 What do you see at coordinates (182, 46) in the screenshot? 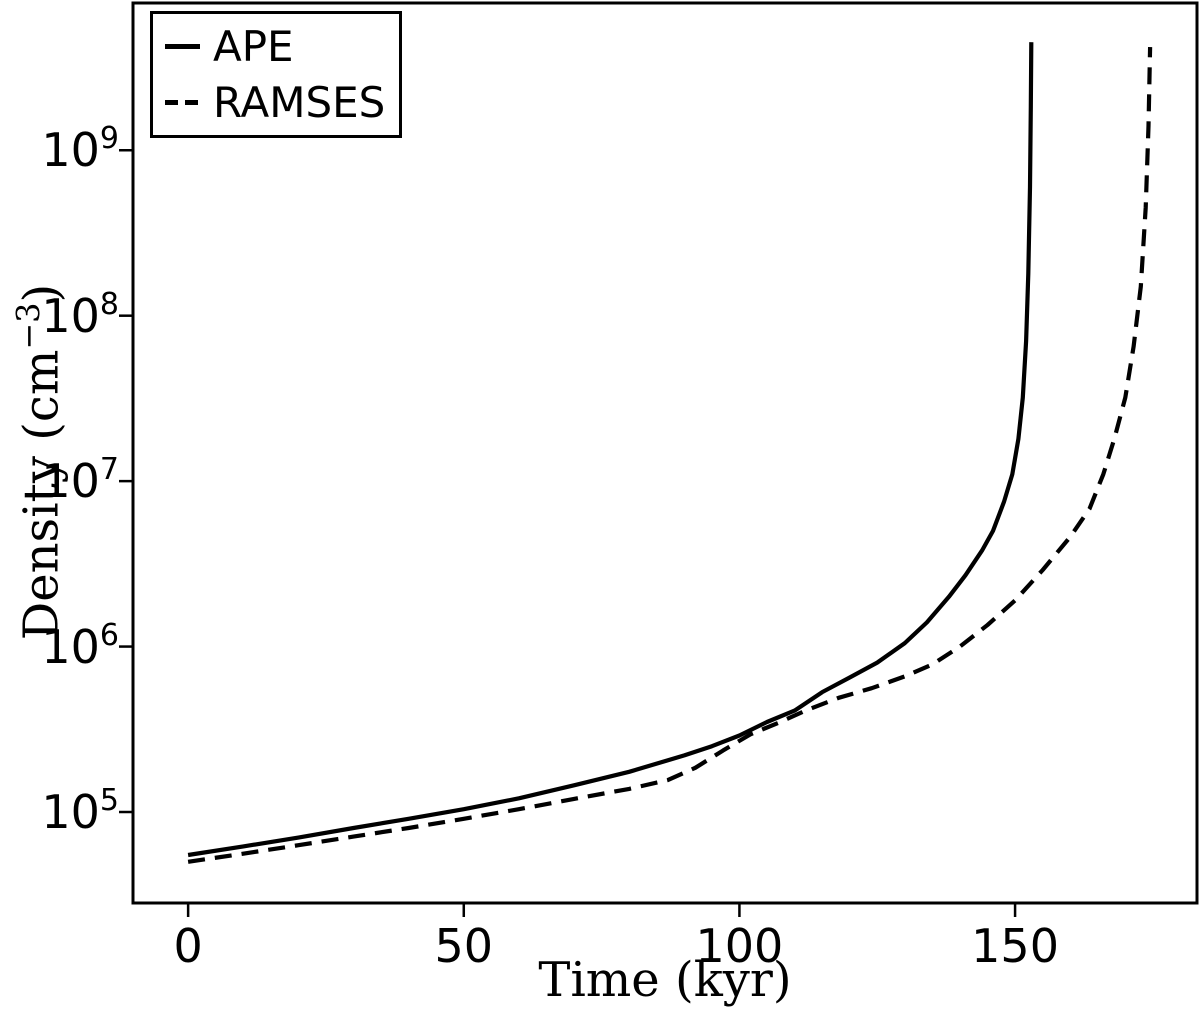
I see `solid-line-sample` at bounding box center [182, 46].